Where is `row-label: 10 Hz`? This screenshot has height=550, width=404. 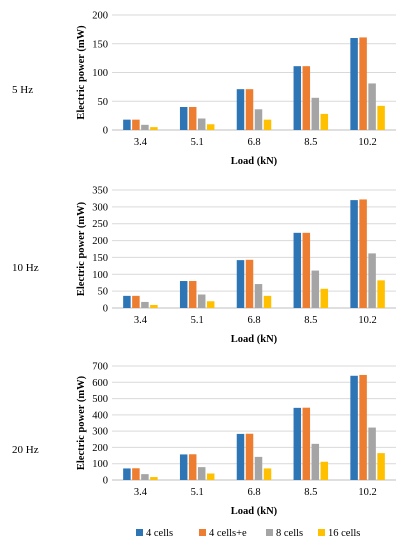
row-label: 10 Hz is located at coordinates (25, 268).